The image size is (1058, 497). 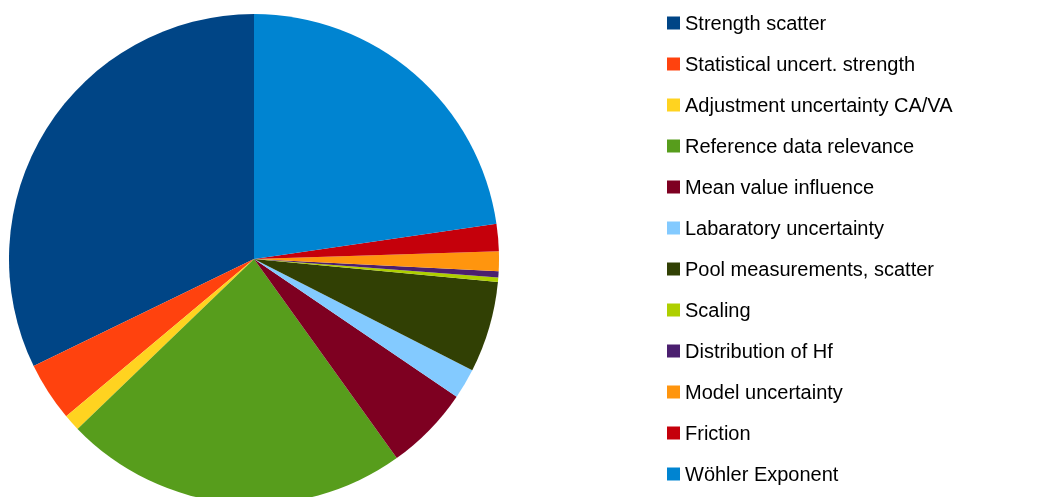 What do you see at coordinates (718, 310) in the screenshot?
I see `legend-label: Scaling` at bounding box center [718, 310].